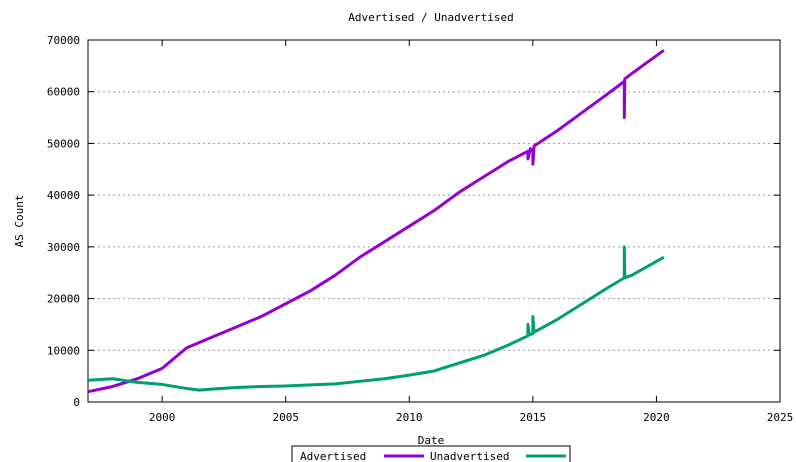 This screenshot has width=796, height=462. What do you see at coordinates (285, 417) in the screenshot?
I see `x-tick-label: 2005` at bounding box center [285, 417].